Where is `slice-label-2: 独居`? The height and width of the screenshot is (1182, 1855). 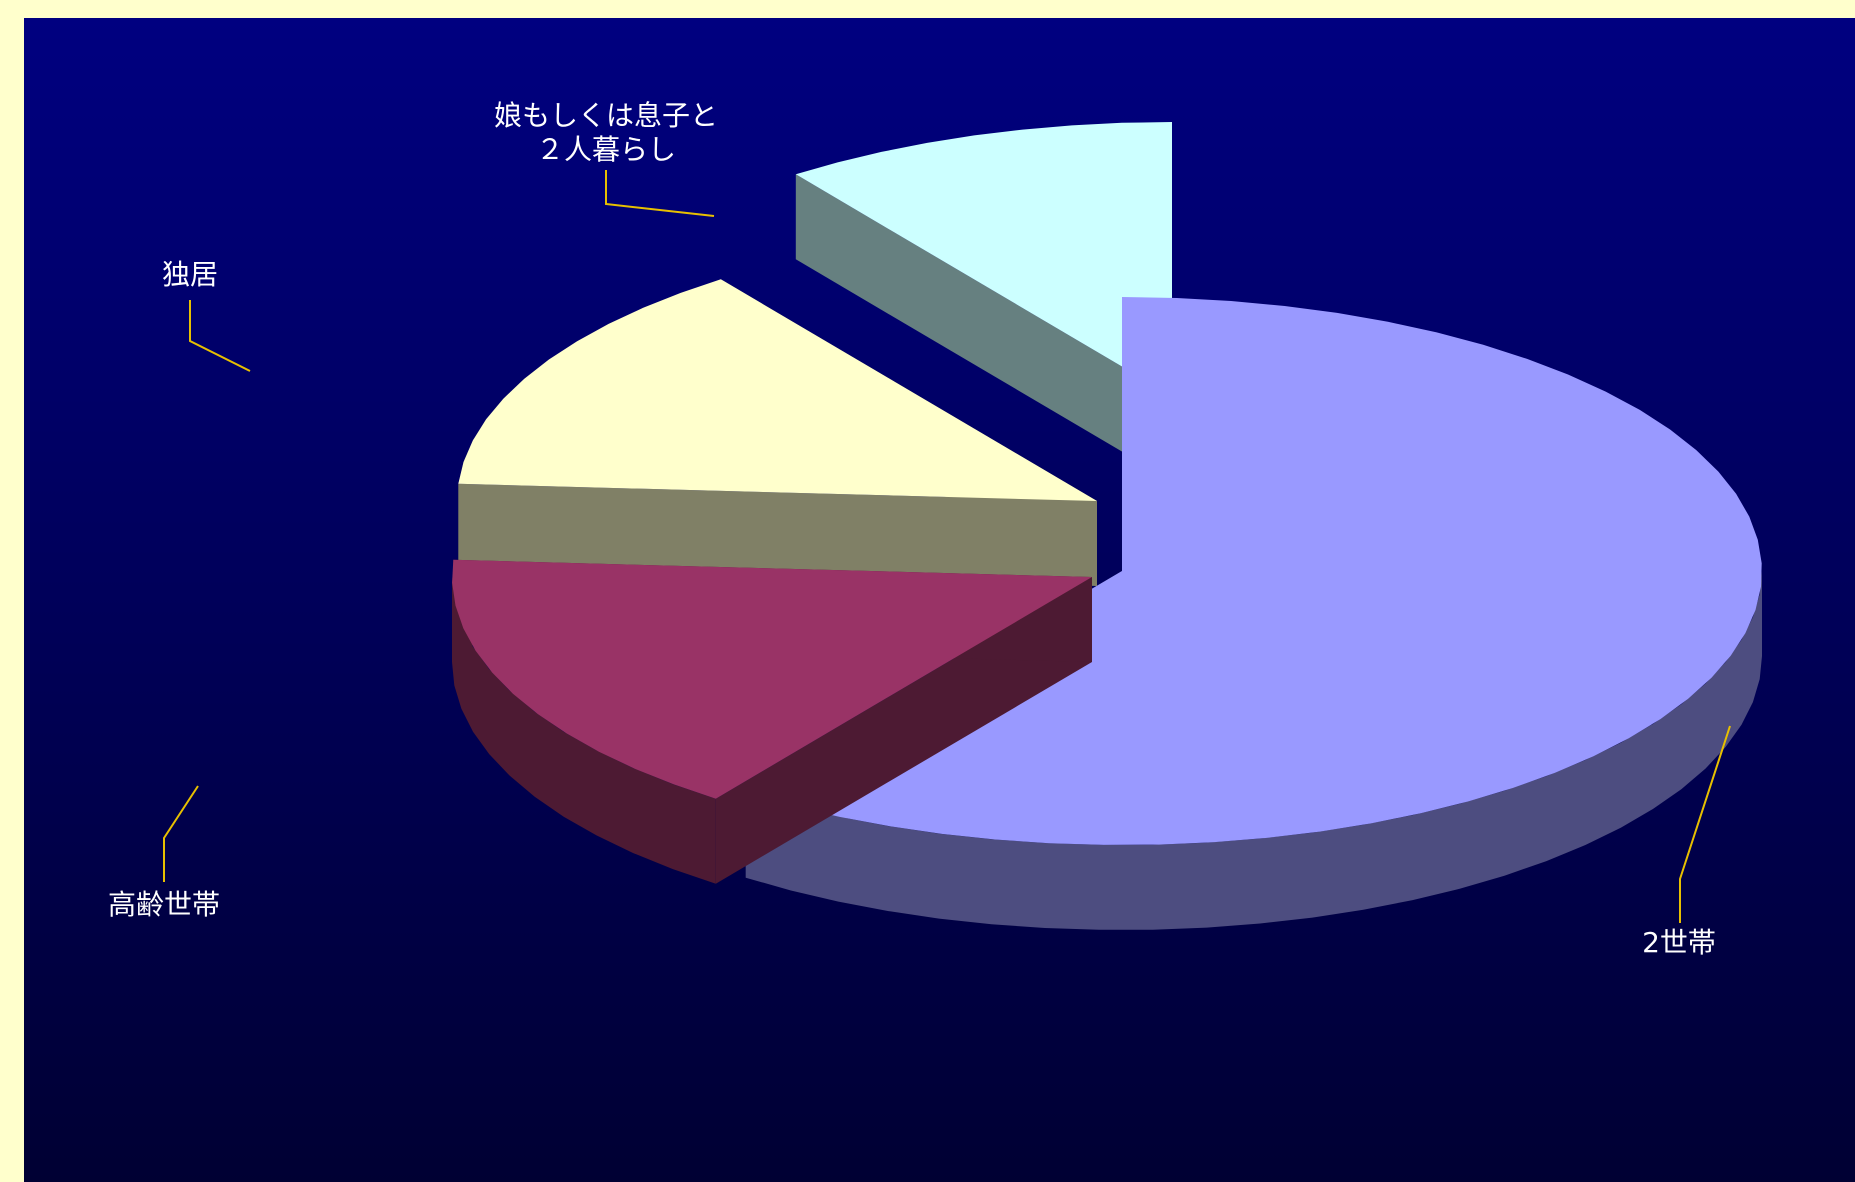 slice-label-2: 独居 is located at coordinates (190, 274).